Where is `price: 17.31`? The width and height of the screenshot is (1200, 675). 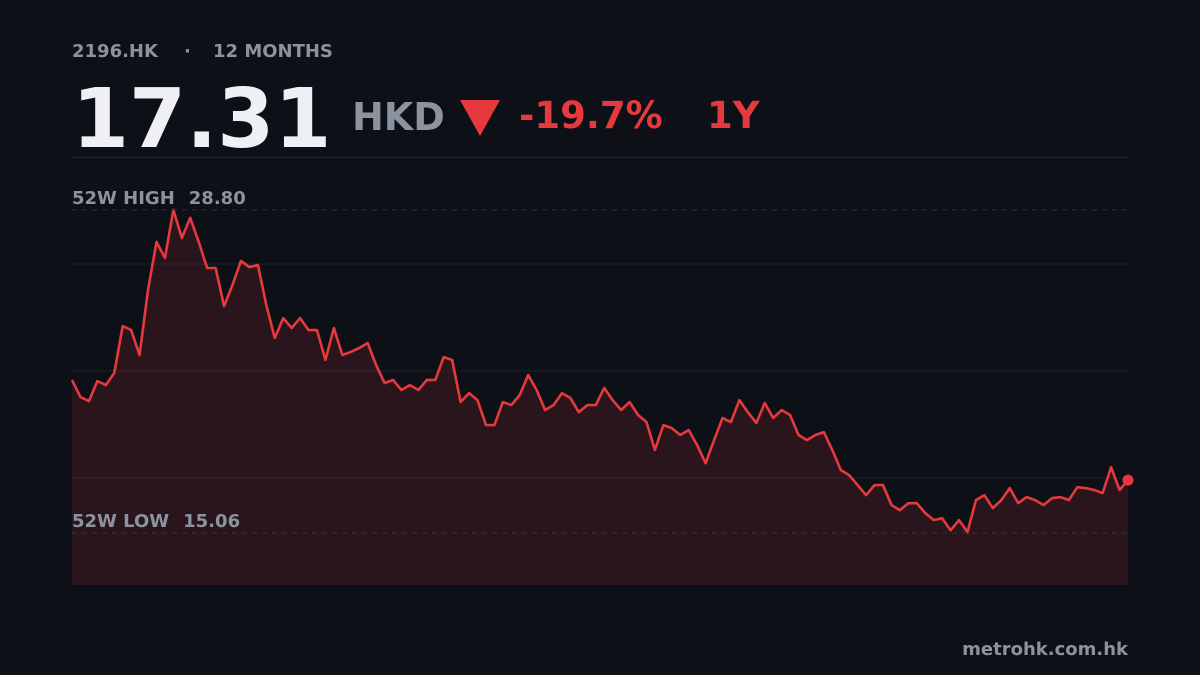
price: 17.31 is located at coordinates (201, 119).